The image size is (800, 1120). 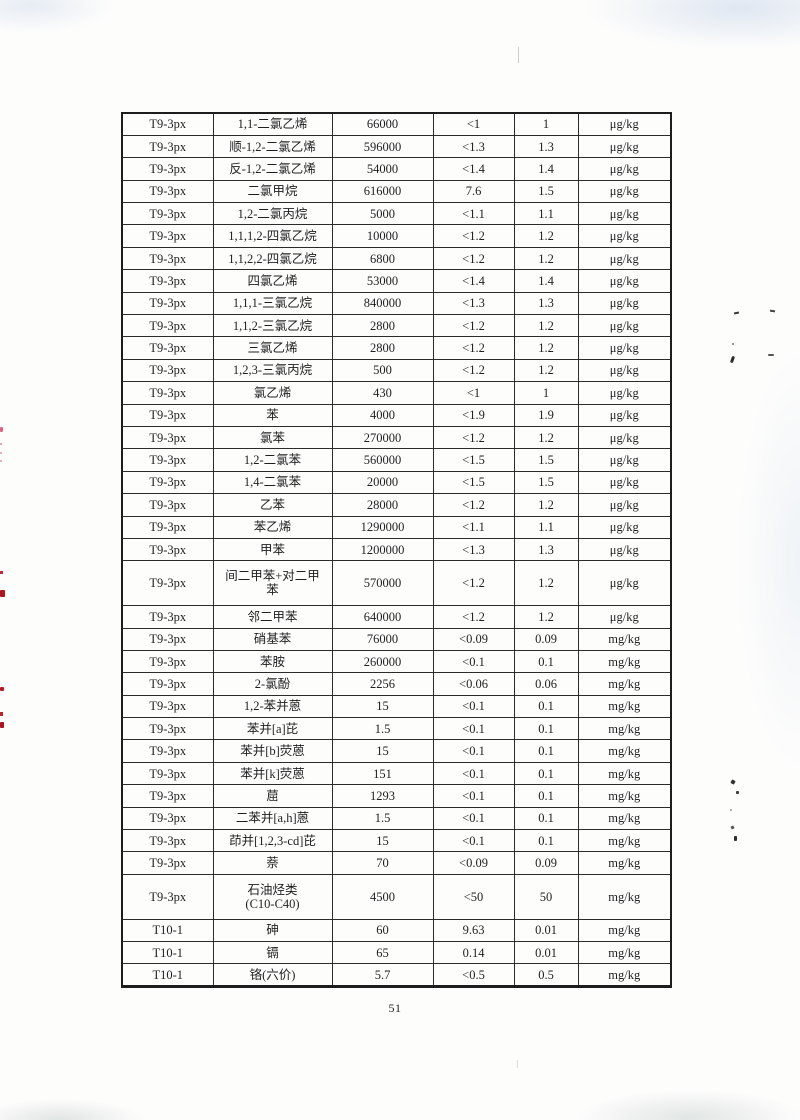 What do you see at coordinates (382, 348) in the screenshot?
I see `screening-value-cell: 2800` at bounding box center [382, 348].